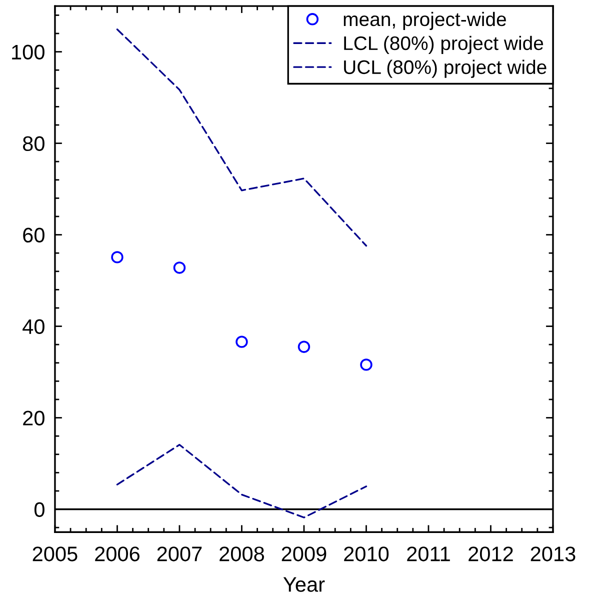  Describe the element at coordinates (33, 326) in the screenshot. I see `y-tick-label: 40` at that location.